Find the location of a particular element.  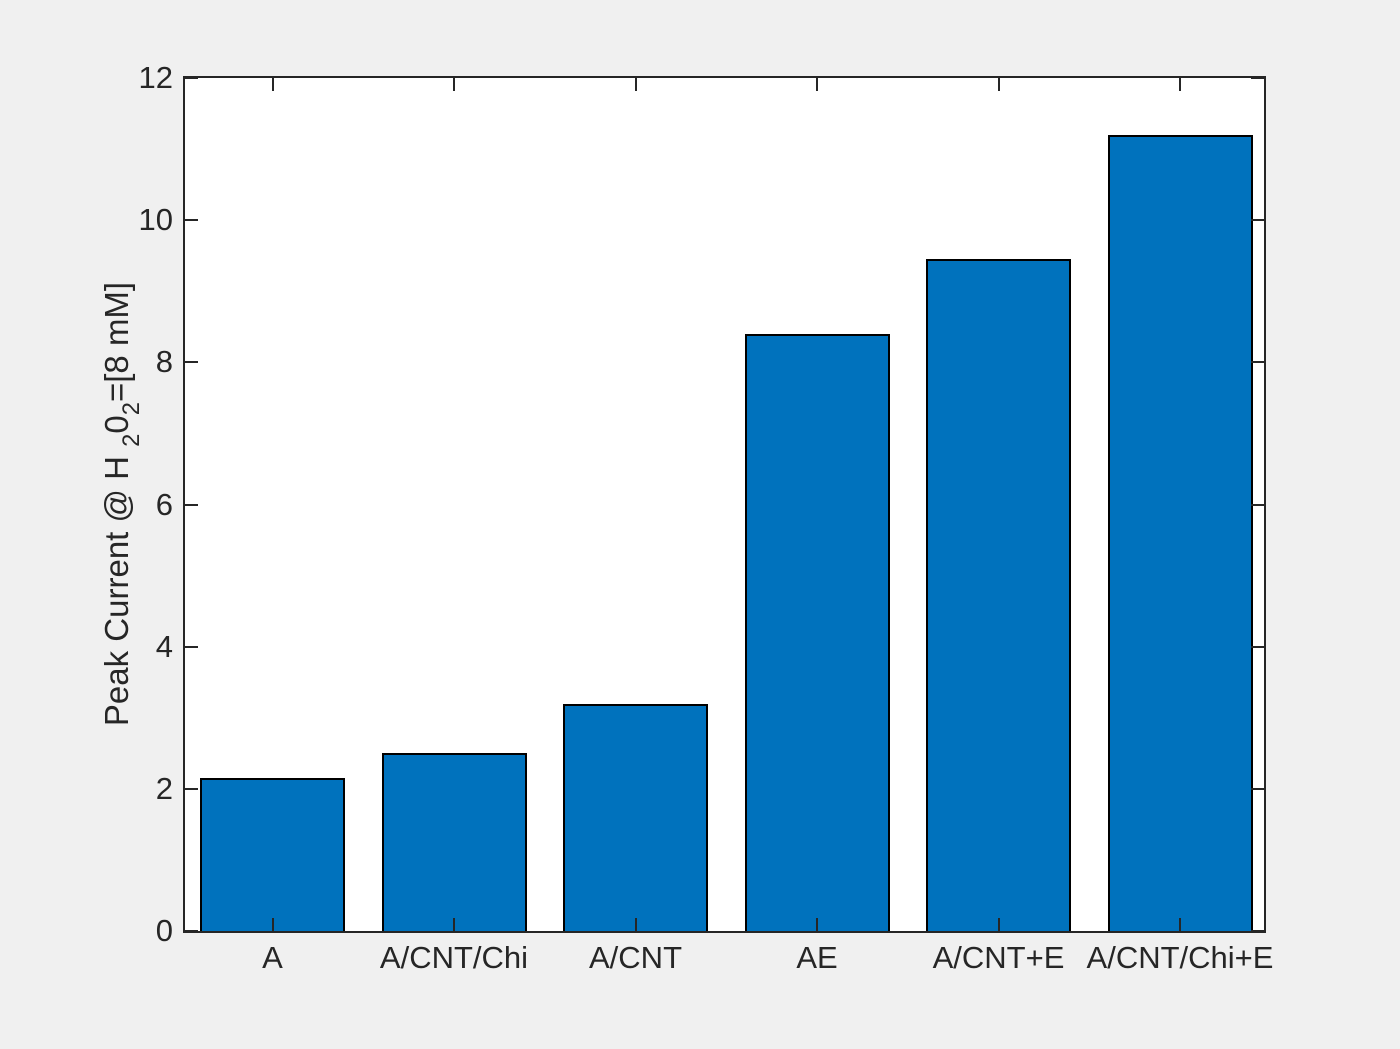

x-tick-label: A/CNT+E is located at coordinates (998, 957).